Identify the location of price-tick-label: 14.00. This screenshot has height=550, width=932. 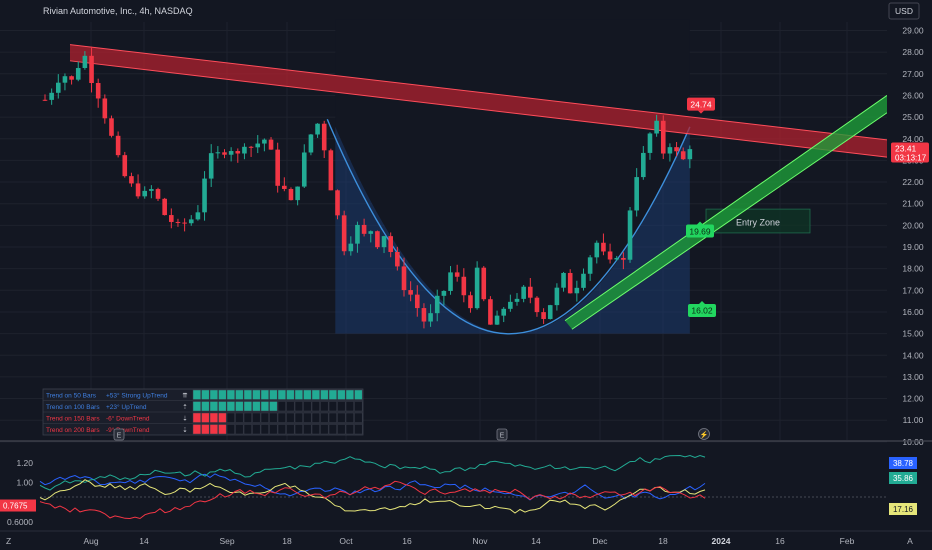
(913, 355).